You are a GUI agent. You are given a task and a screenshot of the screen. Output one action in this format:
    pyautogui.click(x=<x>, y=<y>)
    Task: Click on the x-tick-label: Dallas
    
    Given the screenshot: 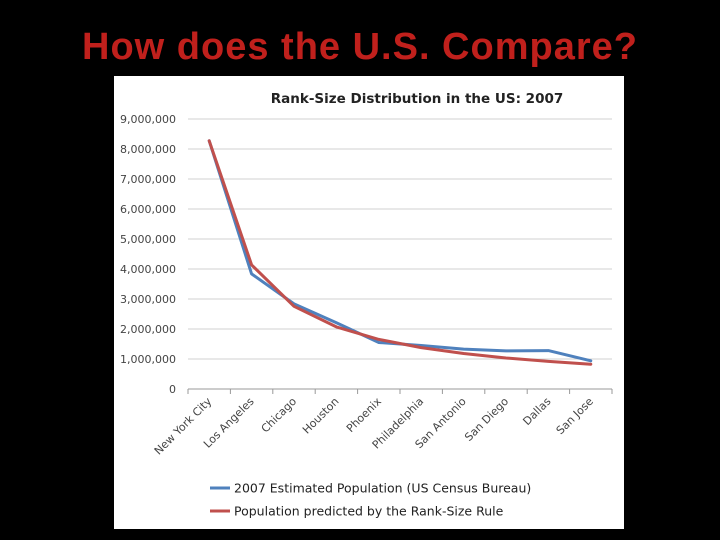 What is the action you would take?
    pyautogui.click(x=536, y=411)
    